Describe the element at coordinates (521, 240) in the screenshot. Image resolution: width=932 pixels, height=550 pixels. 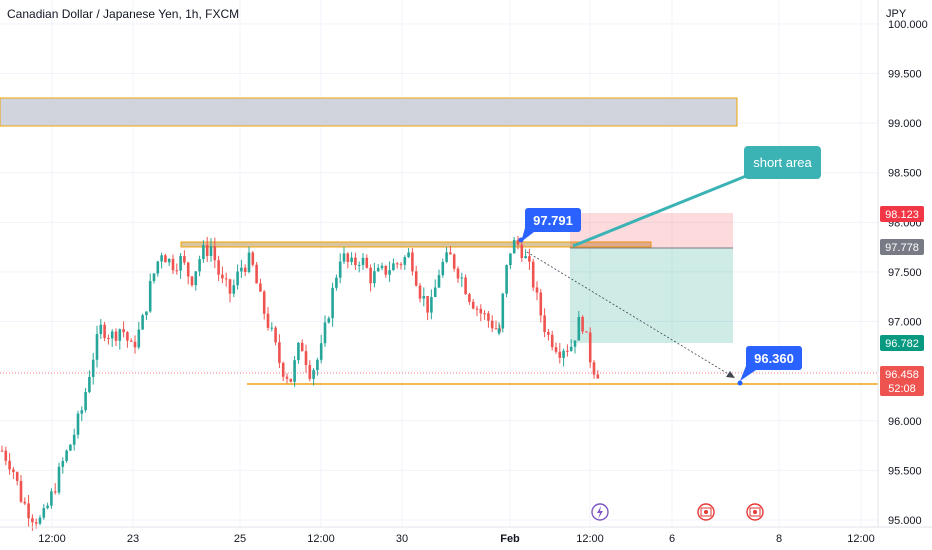
I see `peak-marker` at that location.